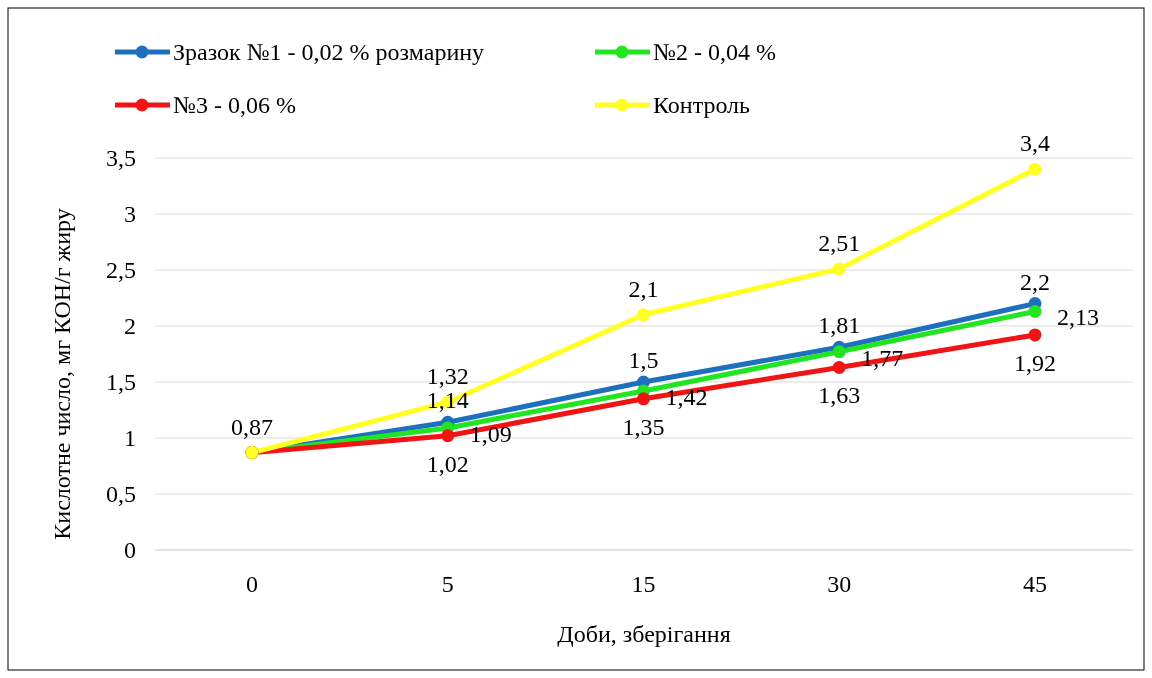 The width and height of the screenshot is (1152, 678). Describe the element at coordinates (644, 634) in the screenshot. I see `x-axis-title: Доби, зберігання` at that location.